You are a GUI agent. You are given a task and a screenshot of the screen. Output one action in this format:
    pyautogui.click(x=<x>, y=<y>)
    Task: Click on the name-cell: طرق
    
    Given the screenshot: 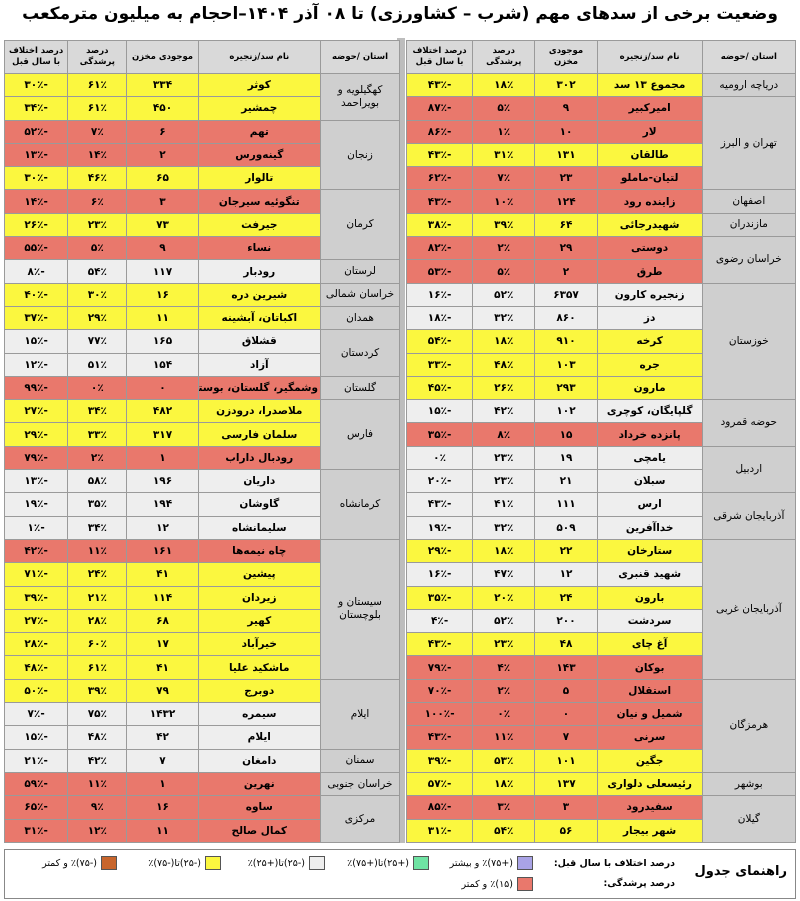 What is the action you would take?
    pyautogui.click(x=649, y=271)
    